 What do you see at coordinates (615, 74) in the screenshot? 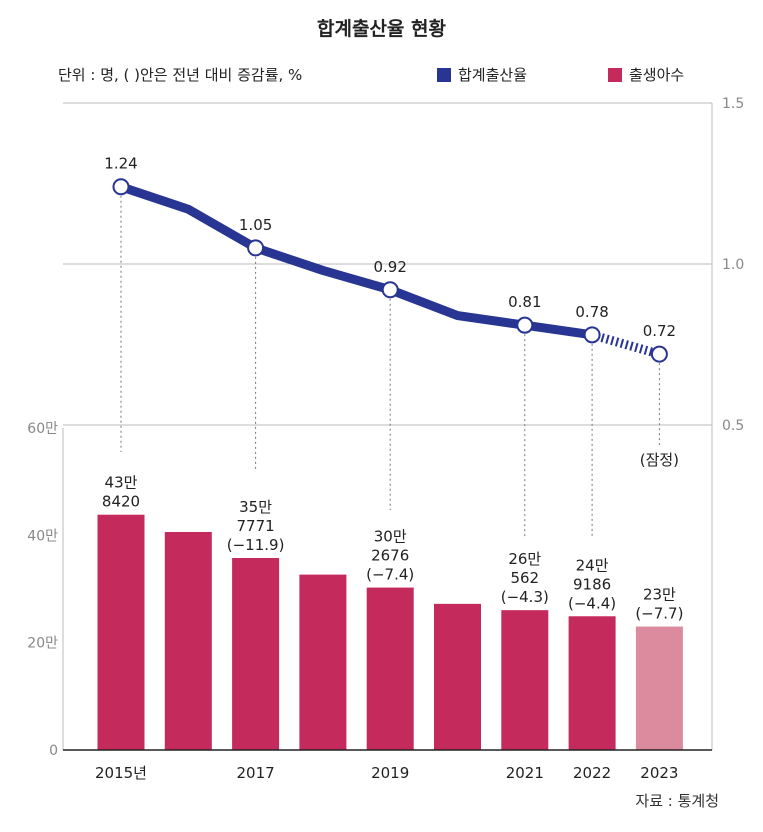
I see `legend-swatch-births` at bounding box center [615, 74].